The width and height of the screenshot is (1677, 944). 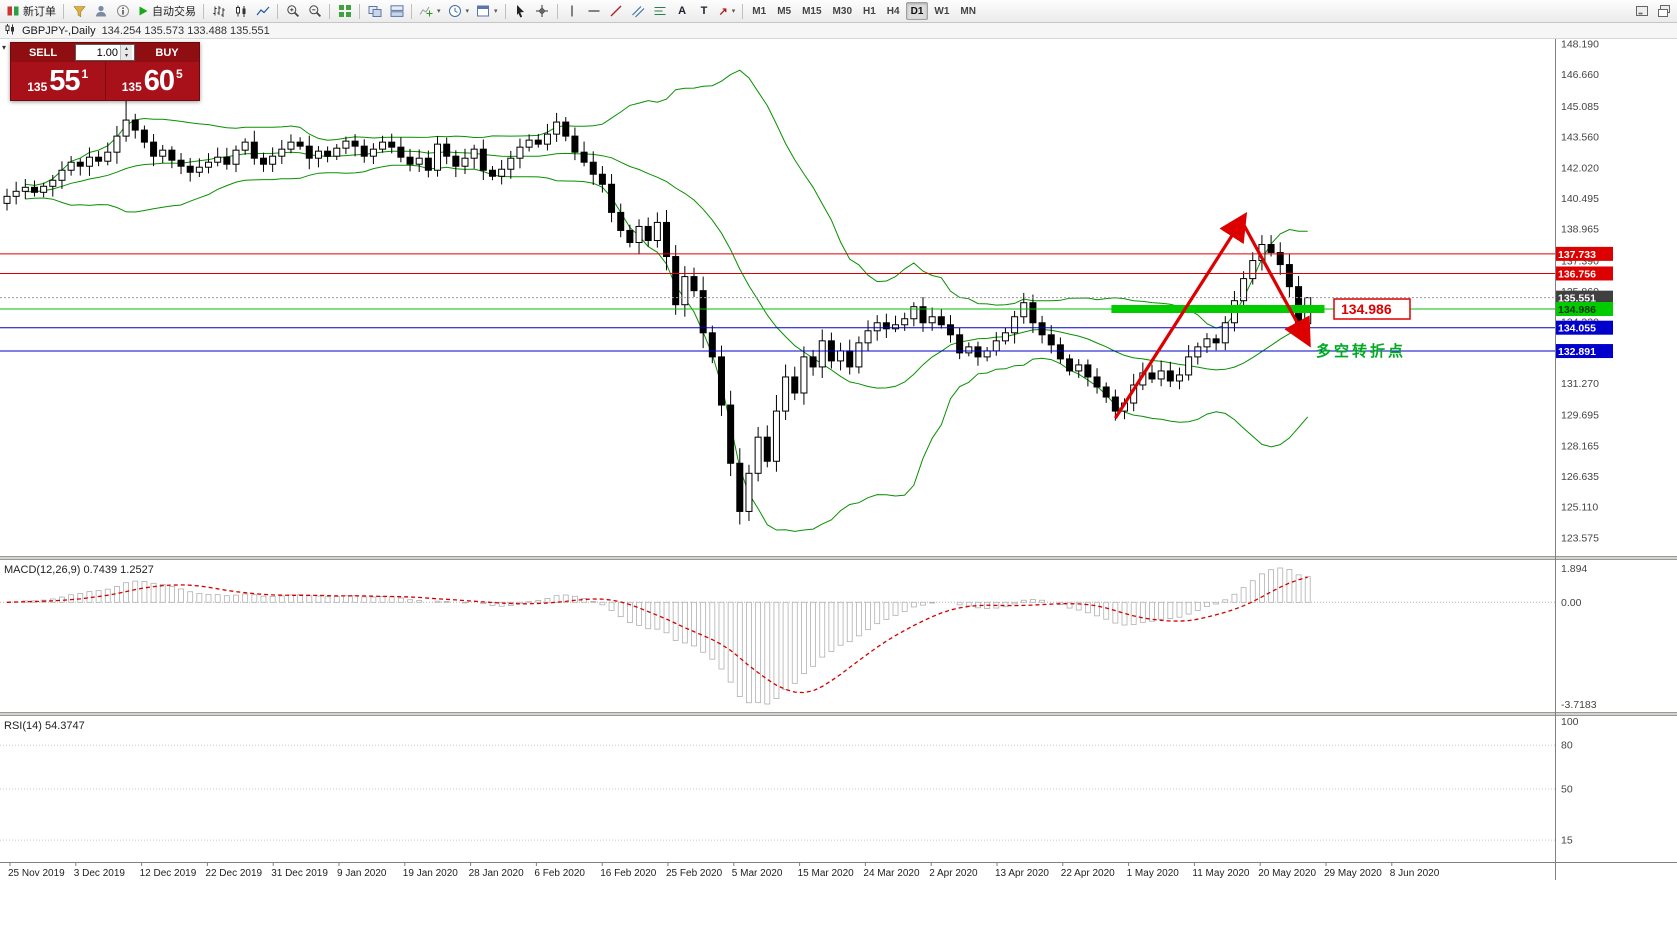 What do you see at coordinates (483, 11) in the screenshot?
I see `template-icon` at bounding box center [483, 11].